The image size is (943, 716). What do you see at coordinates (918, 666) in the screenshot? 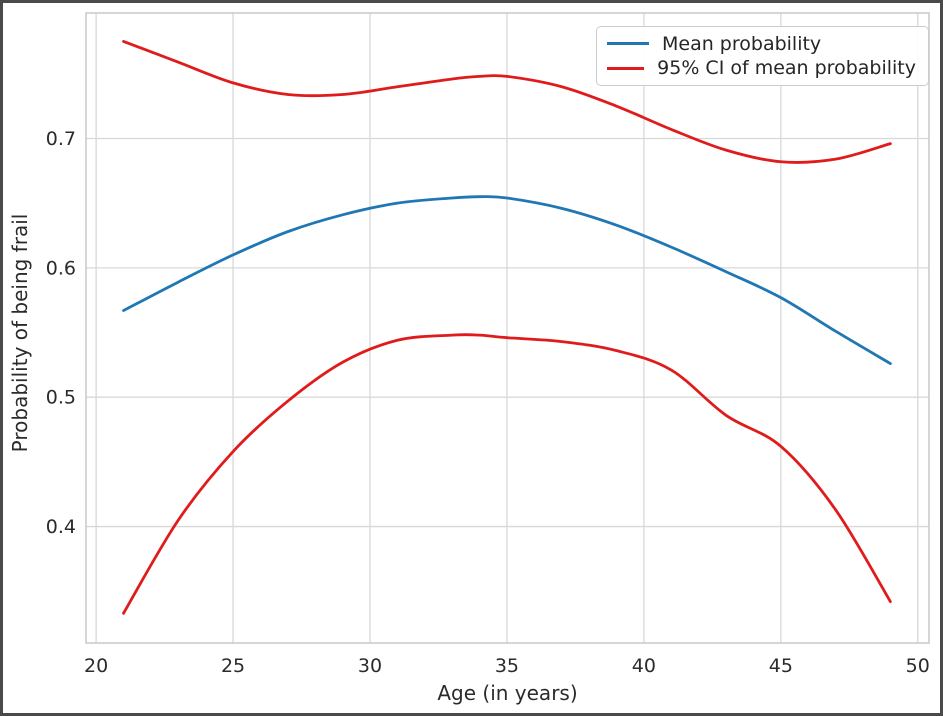
I see `x-tick-label: 50` at bounding box center [918, 666].